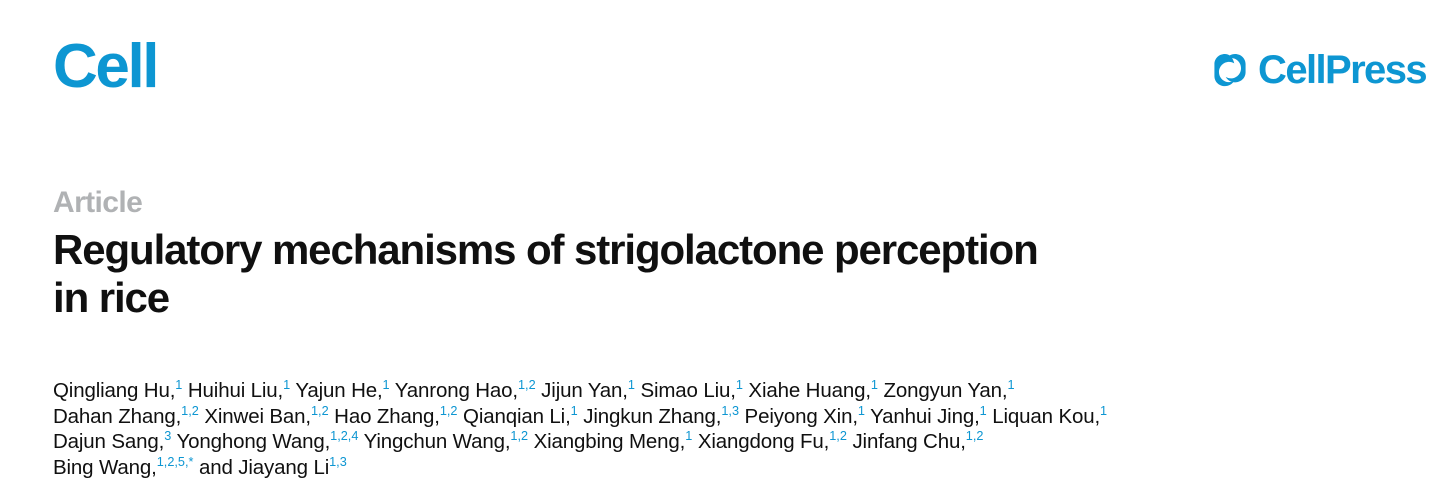 The image size is (1456, 498). I want to click on author-name: Jijun Yan,, so click(581, 390).